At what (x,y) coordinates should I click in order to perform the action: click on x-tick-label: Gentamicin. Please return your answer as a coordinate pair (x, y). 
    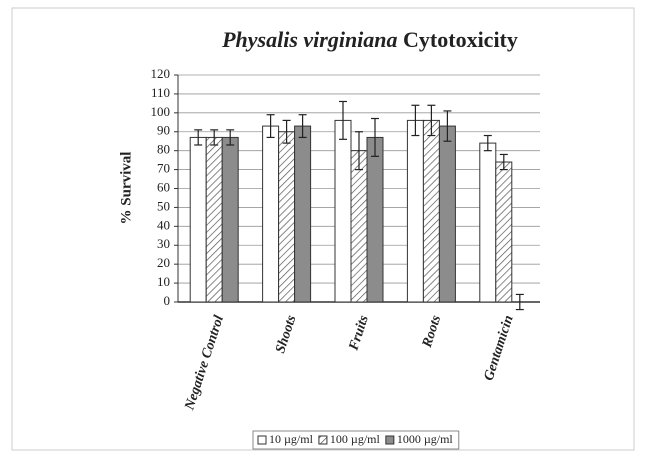
    Looking at the image, I should click on (498, 347).